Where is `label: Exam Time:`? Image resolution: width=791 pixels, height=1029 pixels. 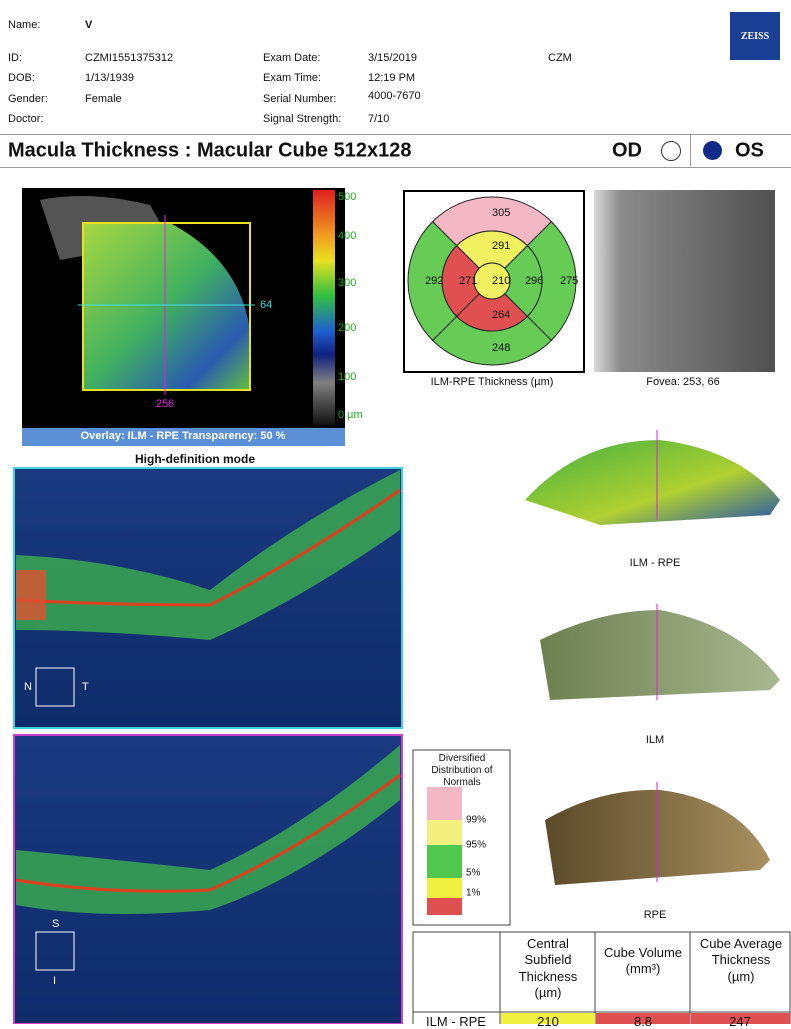
label: Exam Time: is located at coordinates (292, 78).